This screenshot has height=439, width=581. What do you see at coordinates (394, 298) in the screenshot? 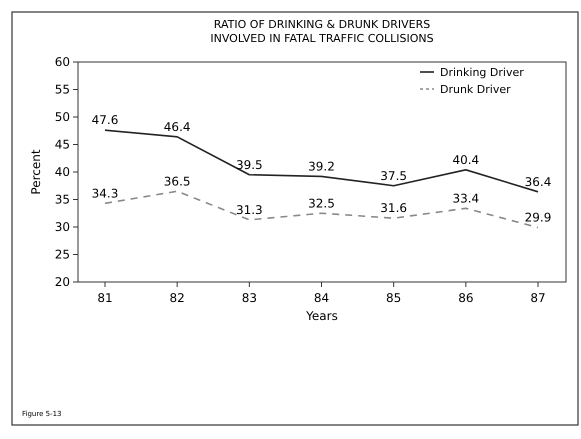
I see `x-tick-label: 85` at bounding box center [394, 298].